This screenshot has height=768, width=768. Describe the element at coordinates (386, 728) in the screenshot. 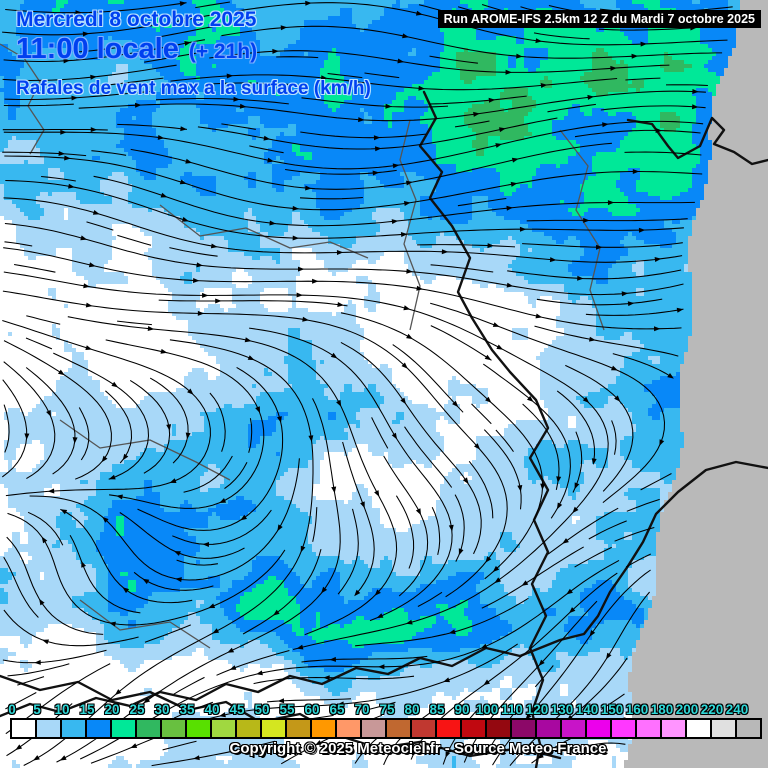

I see `scale-swatch-row` at that location.